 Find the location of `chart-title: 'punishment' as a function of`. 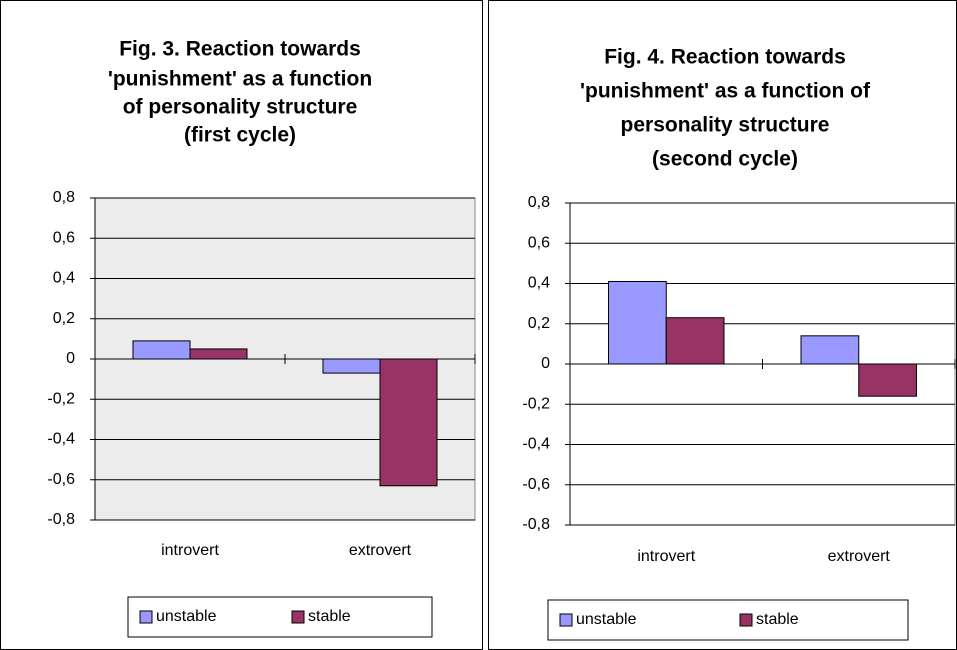

chart-title: 'punishment' as a function of is located at coordinates (725, 91).